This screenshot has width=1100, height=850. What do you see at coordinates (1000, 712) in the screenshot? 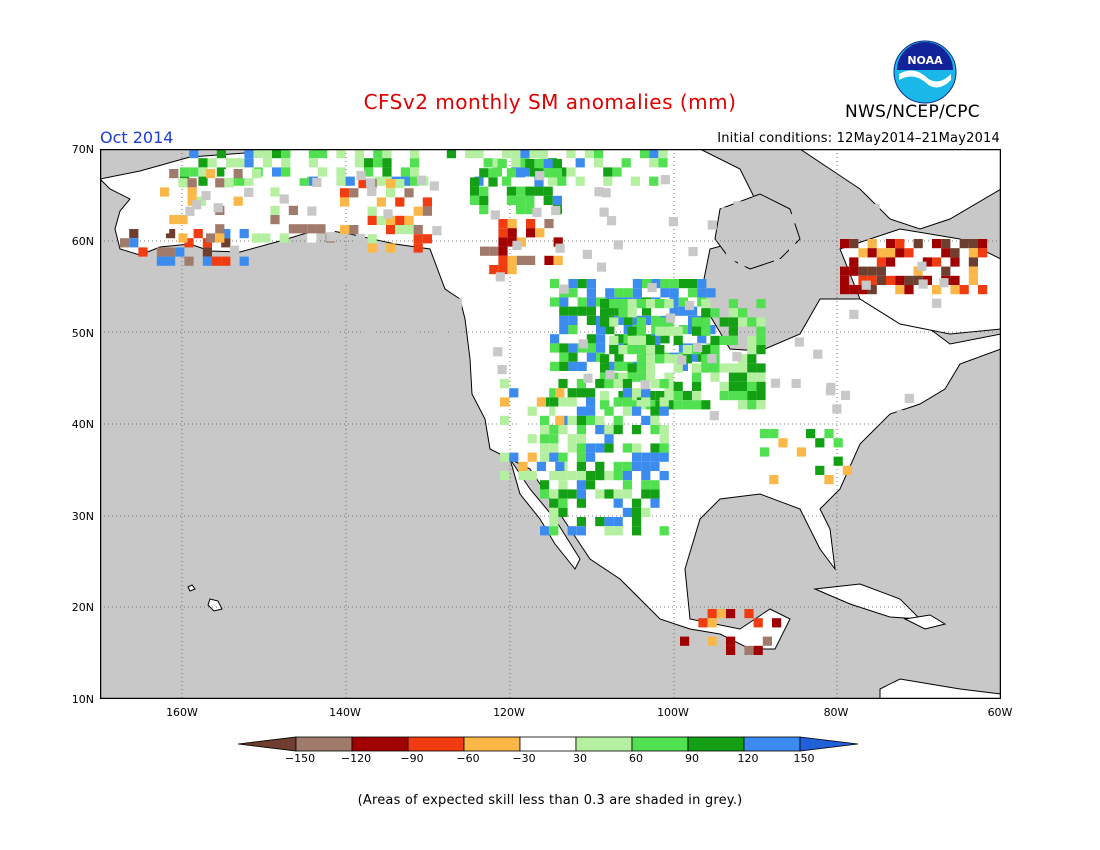
I see `lon-label-60w: 60W` at bounding box center [1000, 712].